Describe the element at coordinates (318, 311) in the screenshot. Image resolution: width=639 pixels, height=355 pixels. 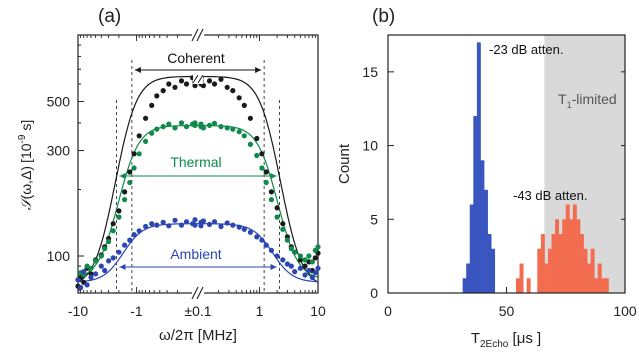
I see `x-tick-label: 10` at that location.